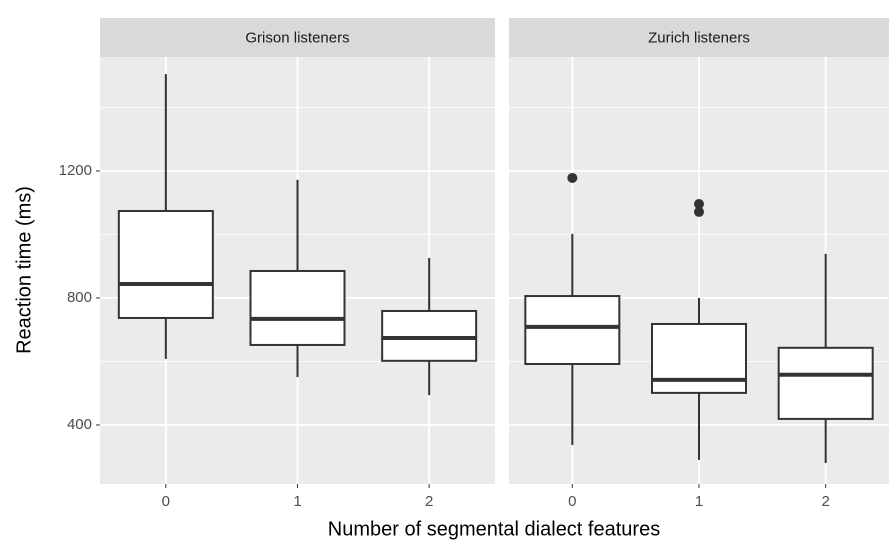 Image resolution: width=889 pixels, height=542 pixels. I want to click on y-tick-label: 400, so click(79, 424).